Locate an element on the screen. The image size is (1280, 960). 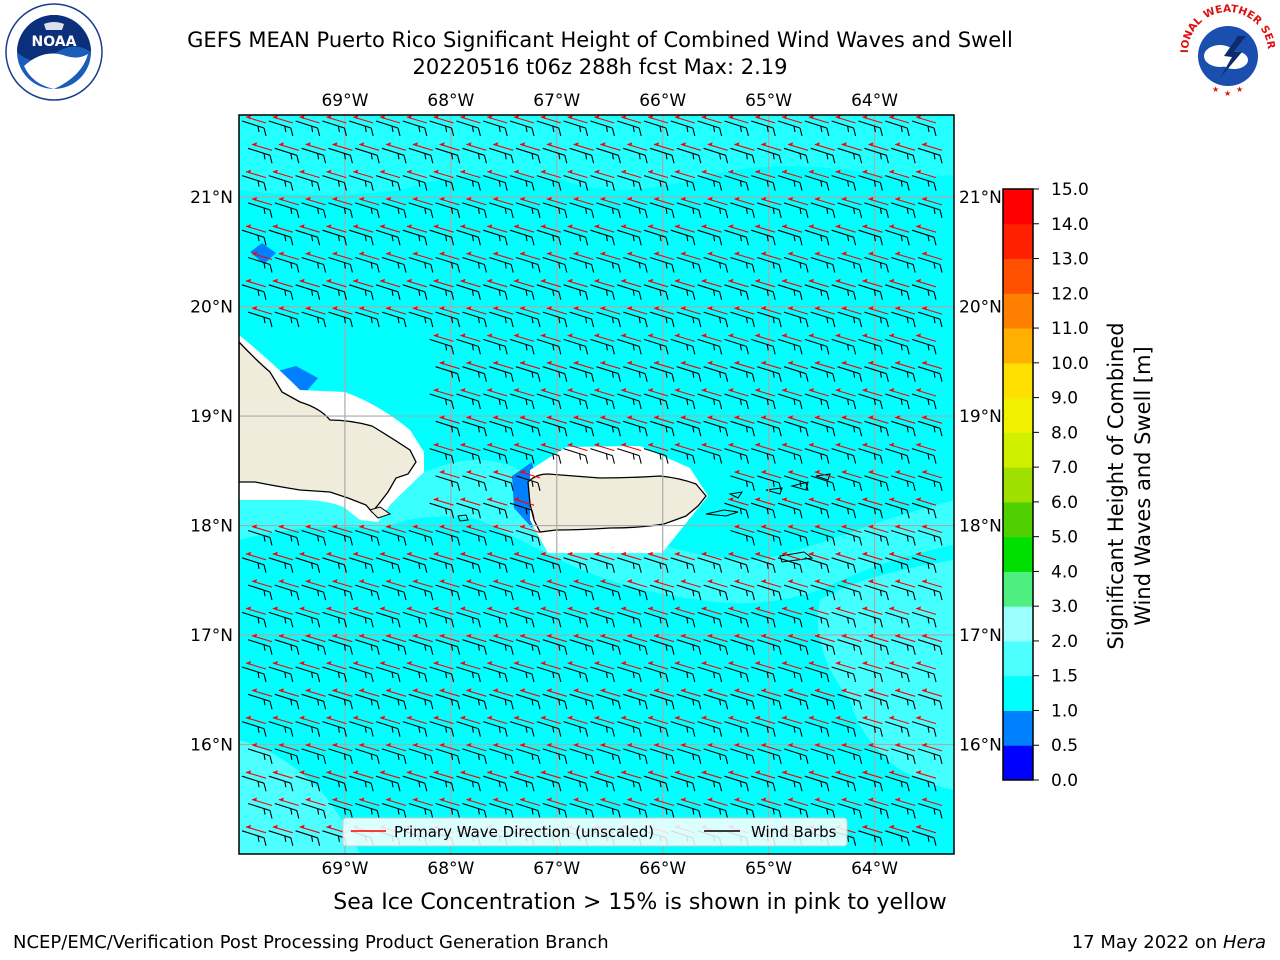
lat-label-left: 16°N is located at coordinates (211, 746).